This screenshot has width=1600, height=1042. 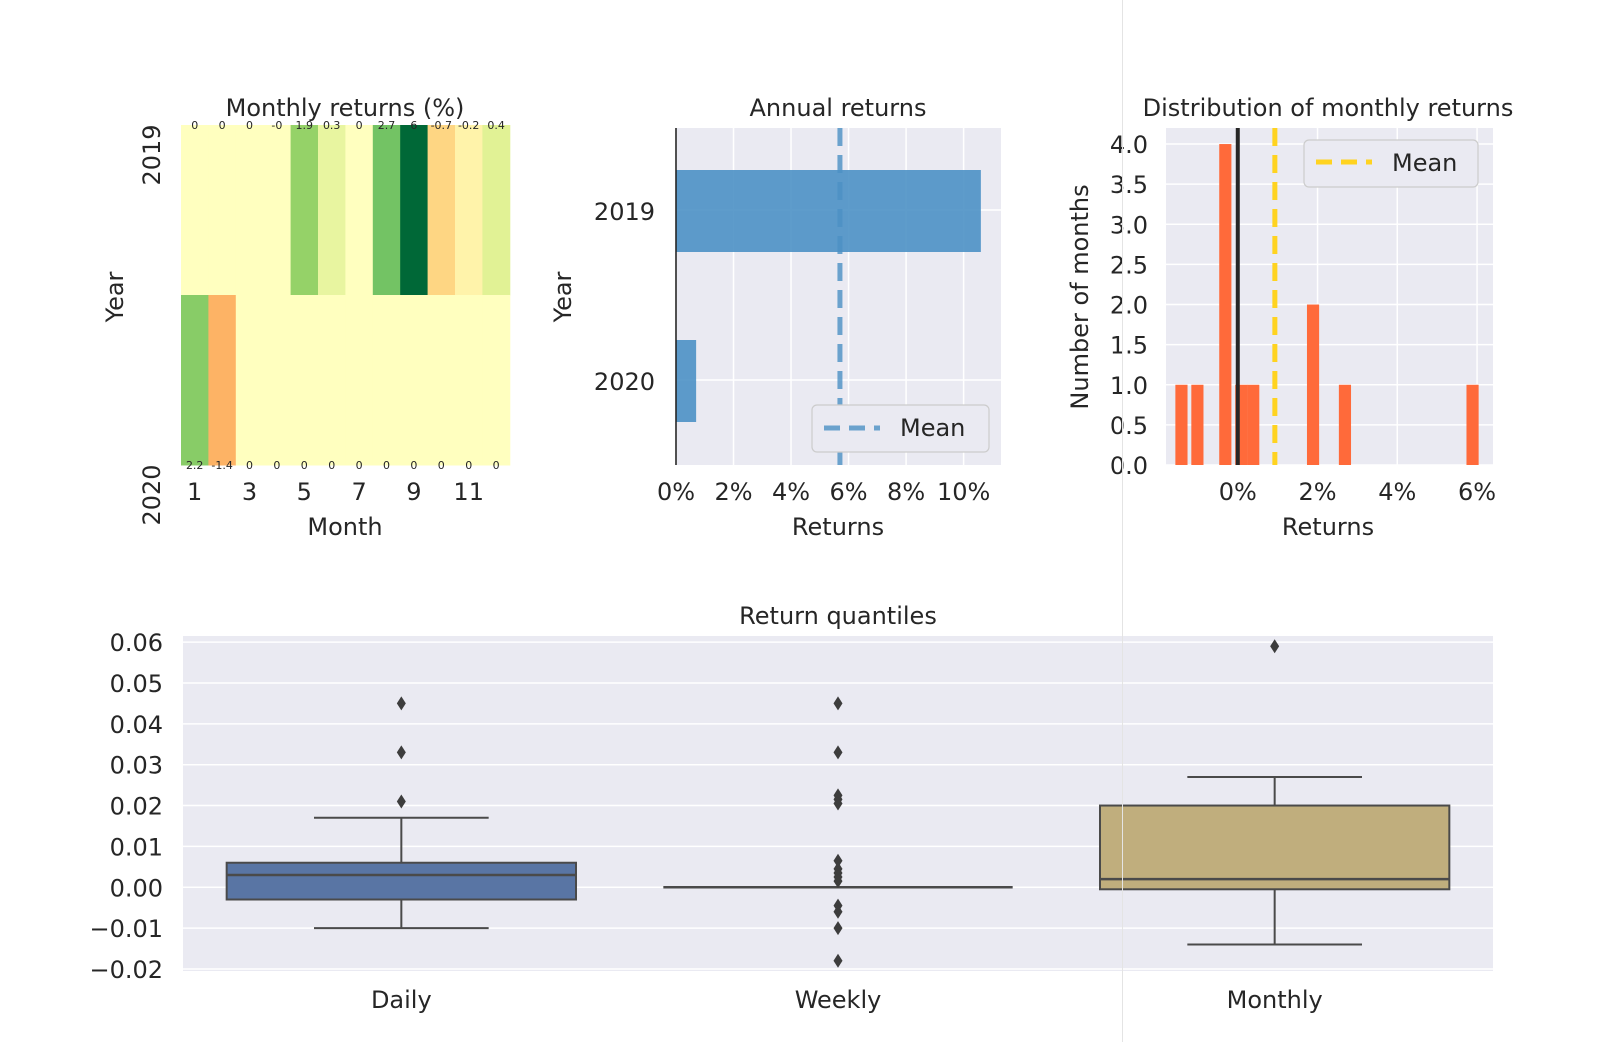 I want to click on heatmap-cell-label: -1.4, so click(x=221, y=465).